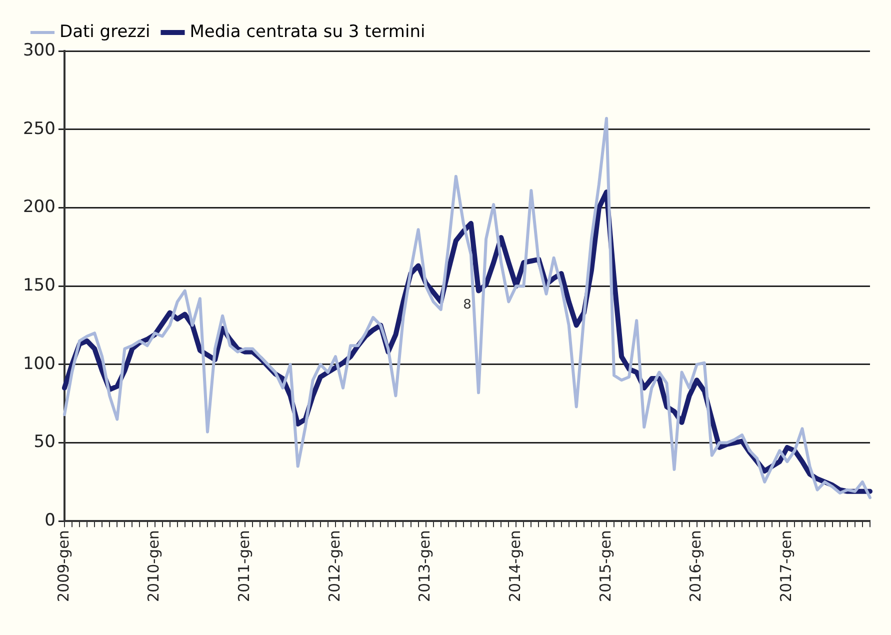 This screenshot has height=635, width=891. I want to click on annotation: 8, so click(467, 304).